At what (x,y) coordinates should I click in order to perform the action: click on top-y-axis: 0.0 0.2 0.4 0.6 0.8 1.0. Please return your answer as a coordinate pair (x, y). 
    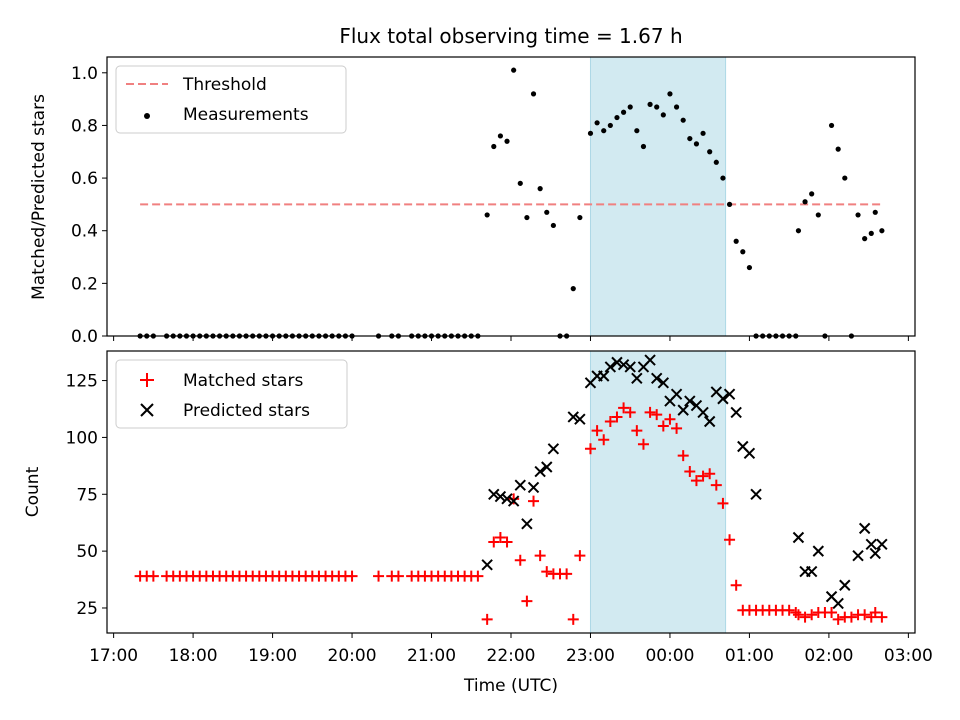
    Looking at the image, I should click on (89, 205).